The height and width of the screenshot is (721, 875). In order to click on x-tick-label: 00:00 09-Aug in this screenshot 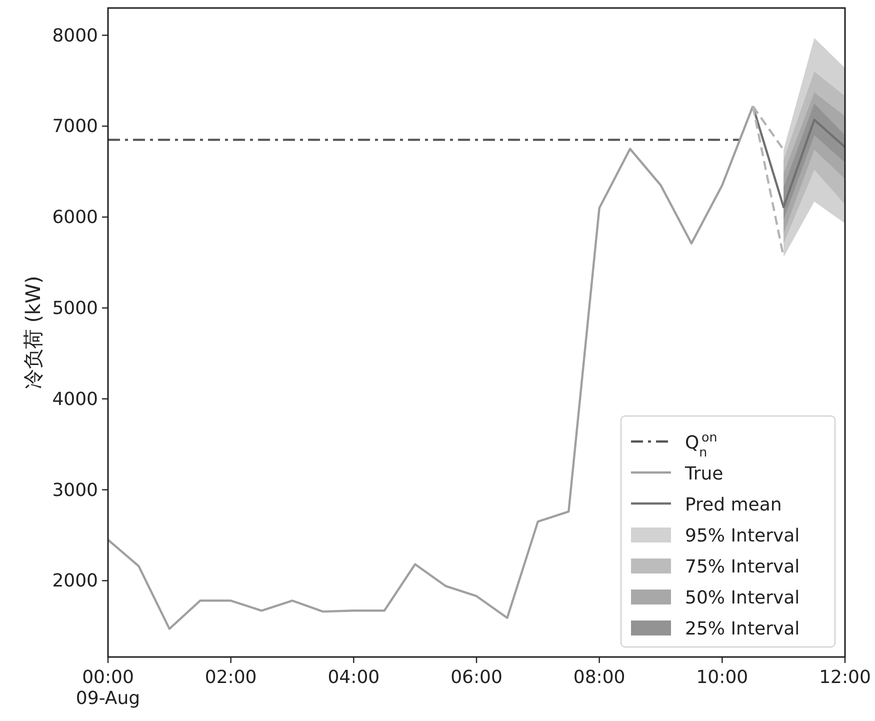, I will do `click(108, 688)`.